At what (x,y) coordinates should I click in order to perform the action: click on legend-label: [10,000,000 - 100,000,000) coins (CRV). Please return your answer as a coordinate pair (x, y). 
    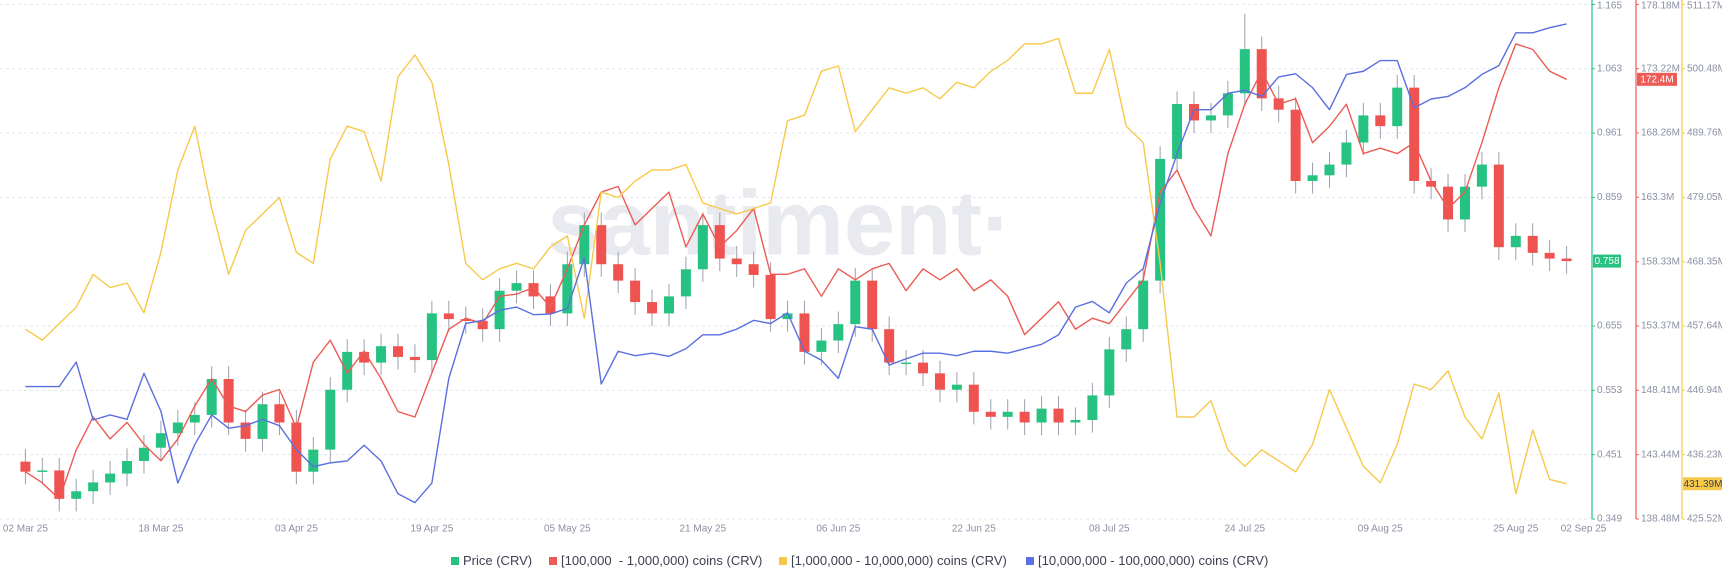
    Looking at the image, I should click on (1153, 560).